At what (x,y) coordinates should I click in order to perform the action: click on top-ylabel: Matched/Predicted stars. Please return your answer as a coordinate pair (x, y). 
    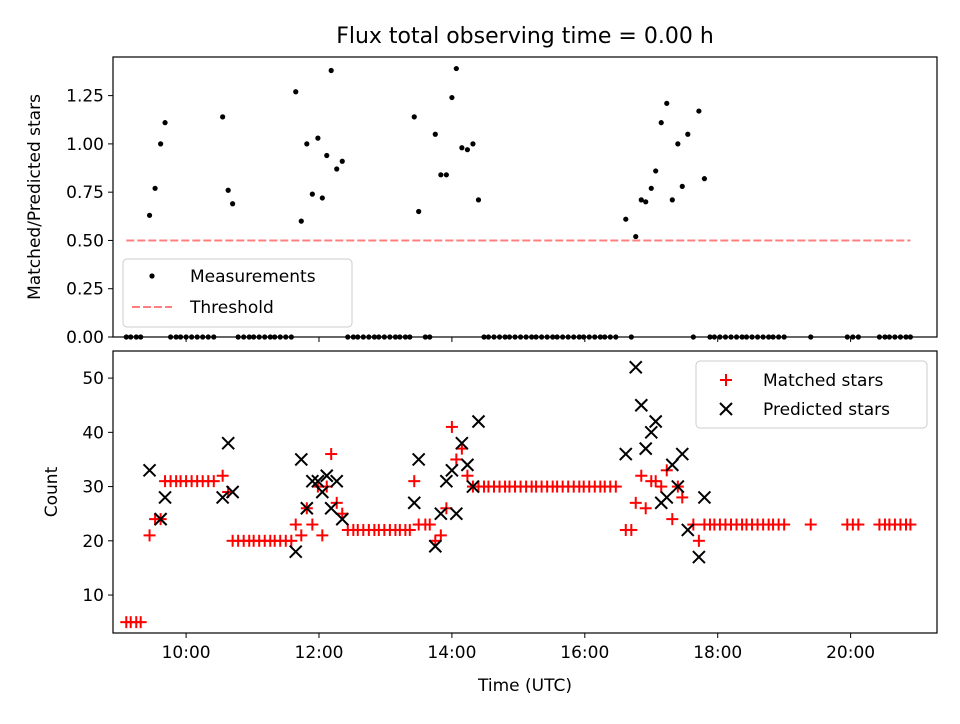
    Looking at the image, I should click on (35, 197).